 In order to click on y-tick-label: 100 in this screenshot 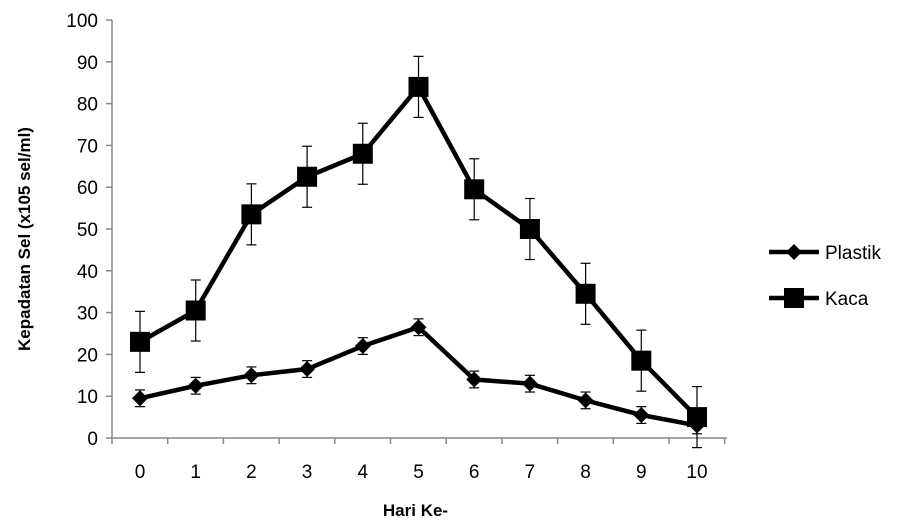, I will do `click(82, 21)`.